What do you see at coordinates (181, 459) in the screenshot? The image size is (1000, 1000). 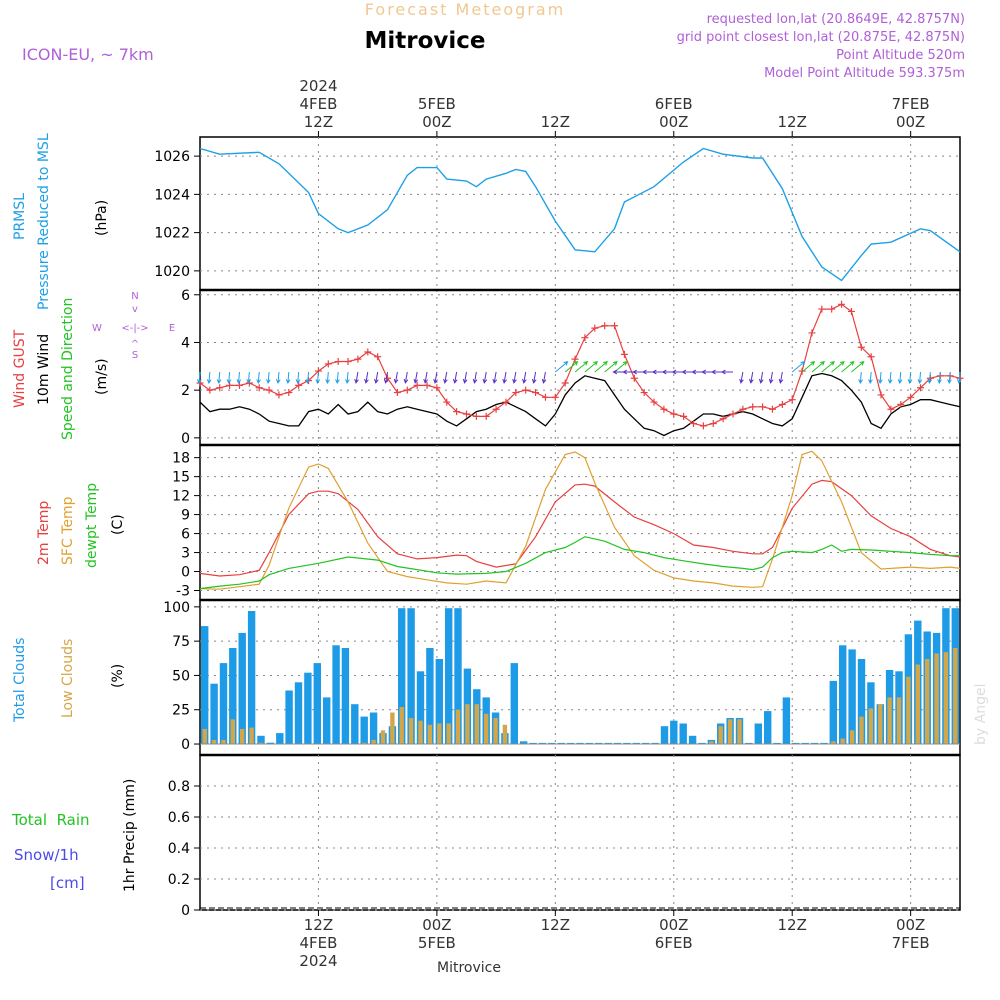 I see `temp-ytick-label: 18` at bounding box center [181, 459].